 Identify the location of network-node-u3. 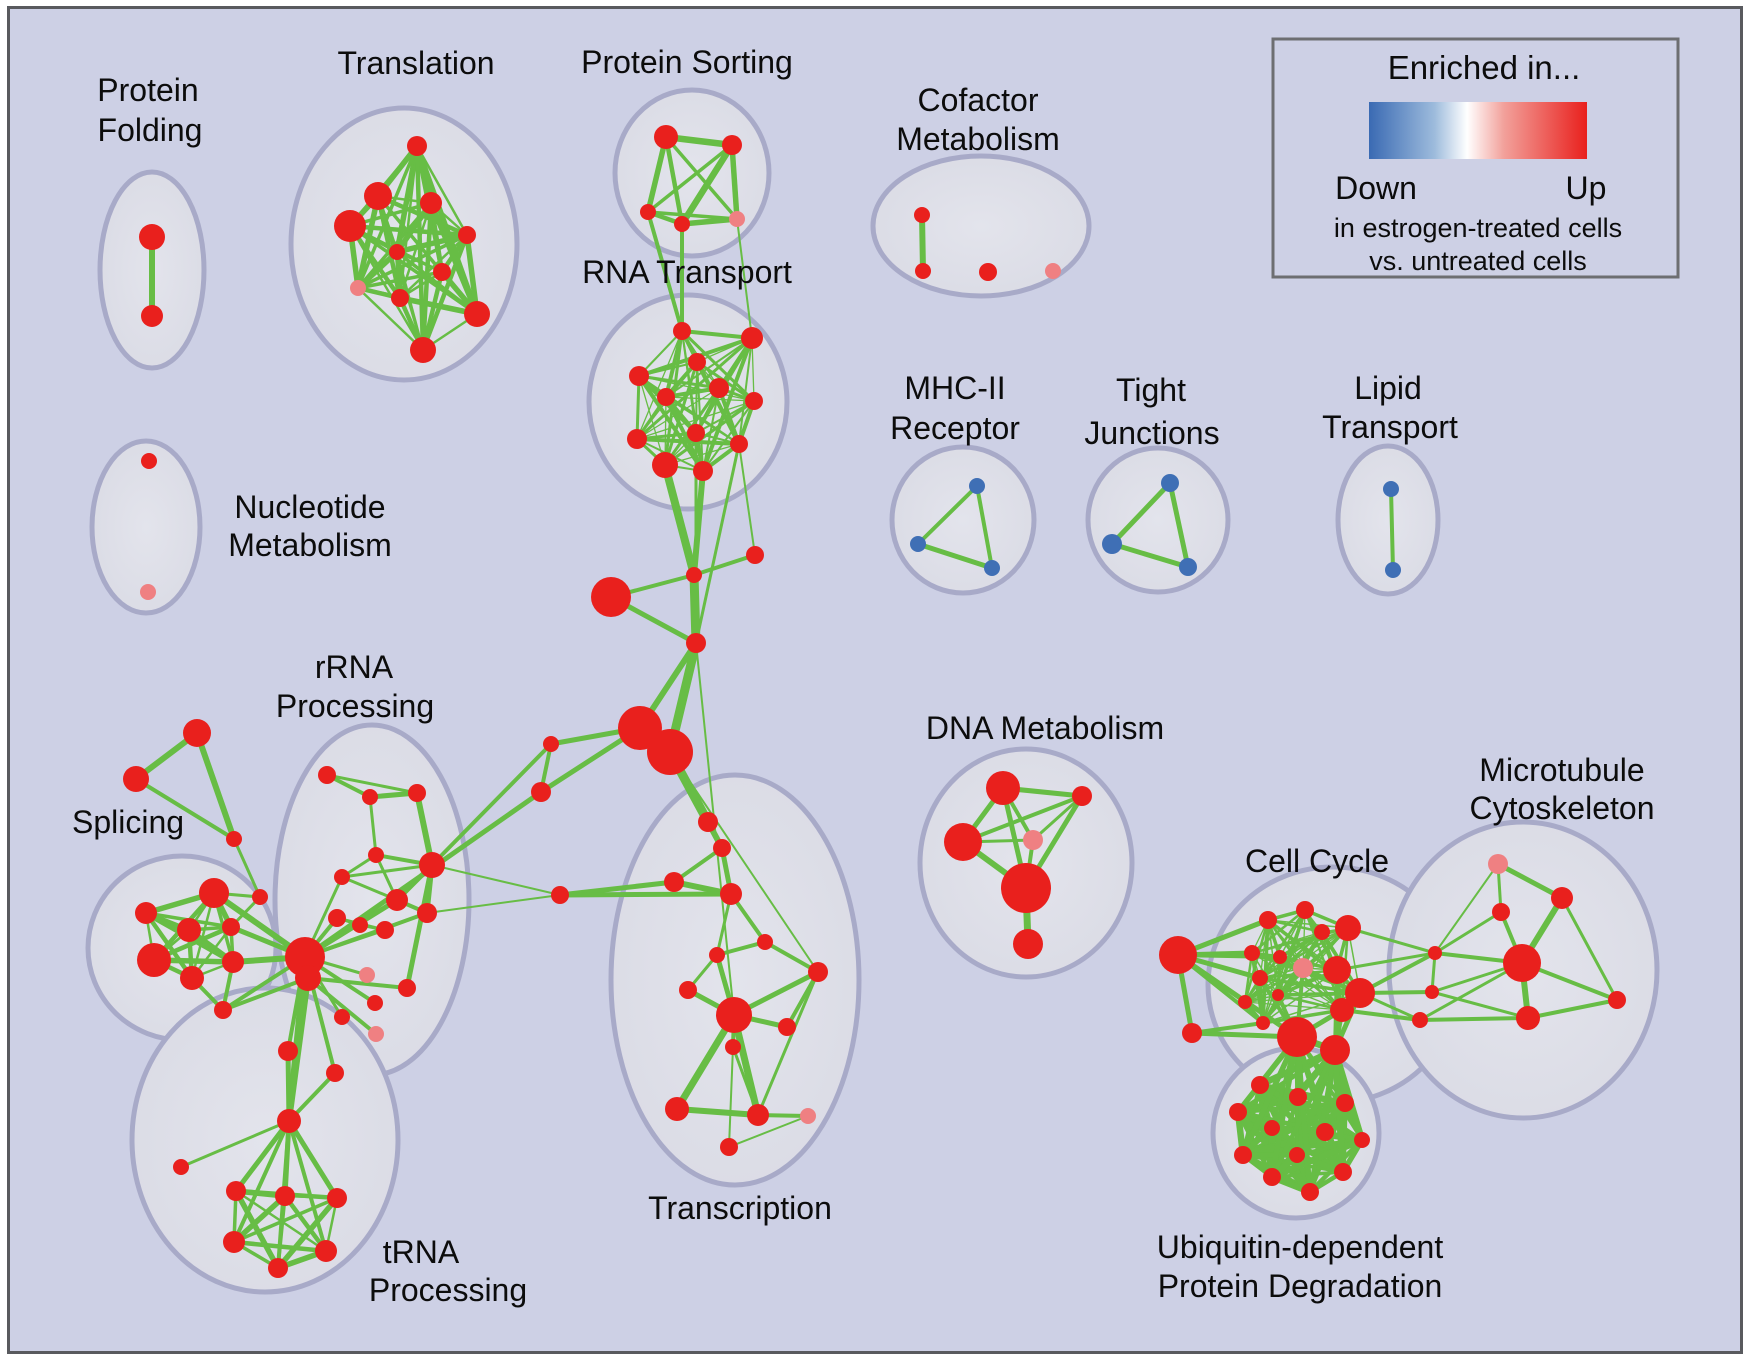
(1345, 1103).